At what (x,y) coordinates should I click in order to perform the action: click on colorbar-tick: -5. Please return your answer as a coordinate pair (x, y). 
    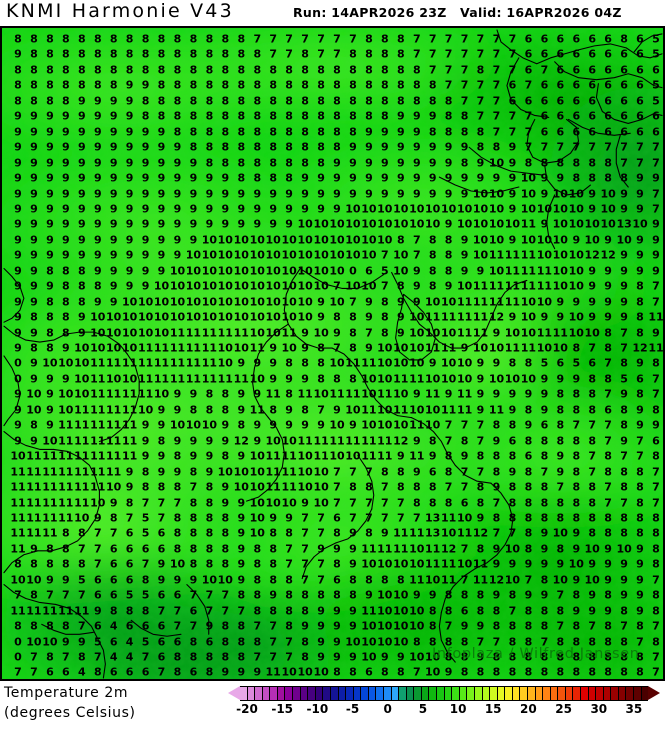
    Looking at the image, I should click on (352, 709).